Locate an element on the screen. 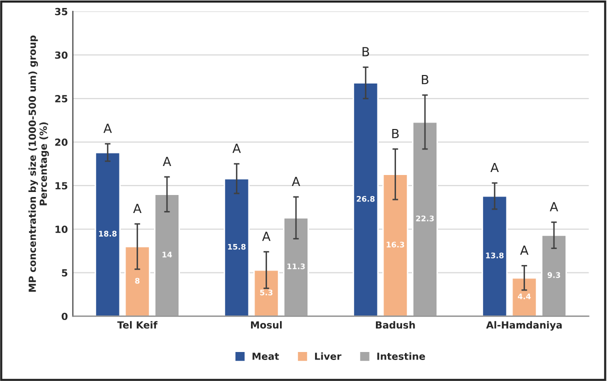 The width and height of the screenshot is (607, 381). legend-label: Intestine is located at coordinates (401, 356).